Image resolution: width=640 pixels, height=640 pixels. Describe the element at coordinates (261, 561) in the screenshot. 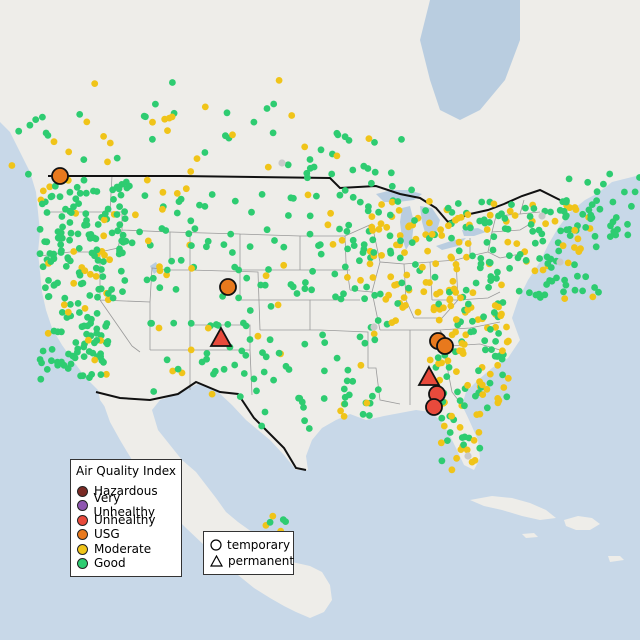

I see `legend-label: permanent` at that location.